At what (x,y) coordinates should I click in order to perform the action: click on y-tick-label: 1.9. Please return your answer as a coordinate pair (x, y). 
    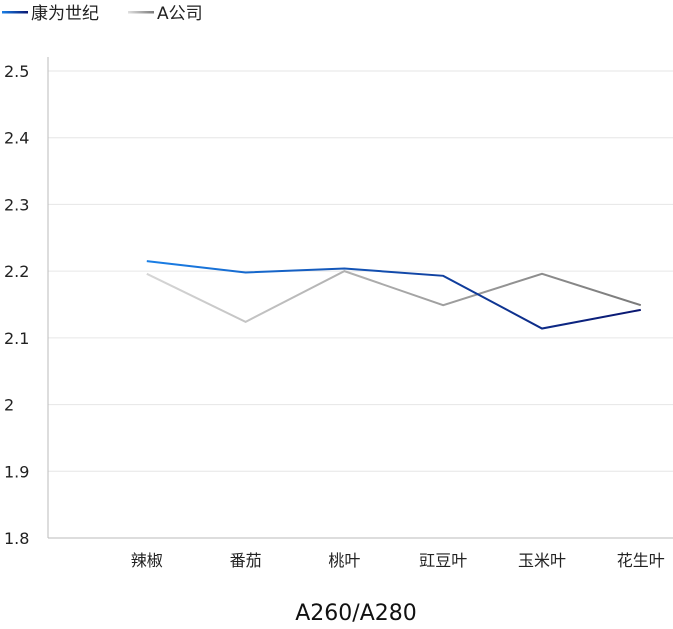
    Looking at the image, I should click on (16, 471).